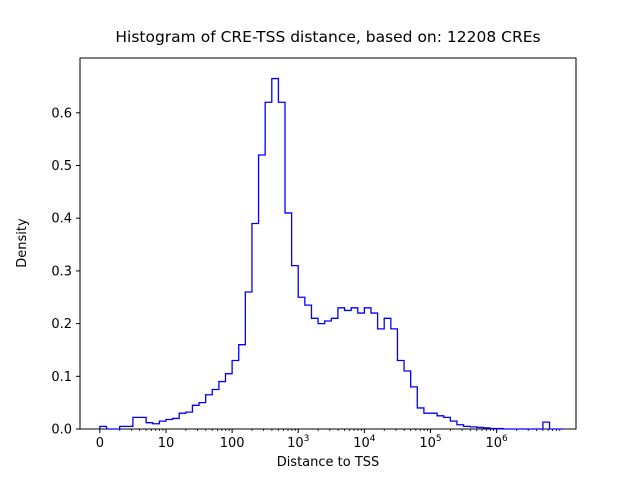  What do you see at coordinates (61, 113) in the screenshot?
I see `y-tick-label: 0.6` at bounding box center [61, 113].